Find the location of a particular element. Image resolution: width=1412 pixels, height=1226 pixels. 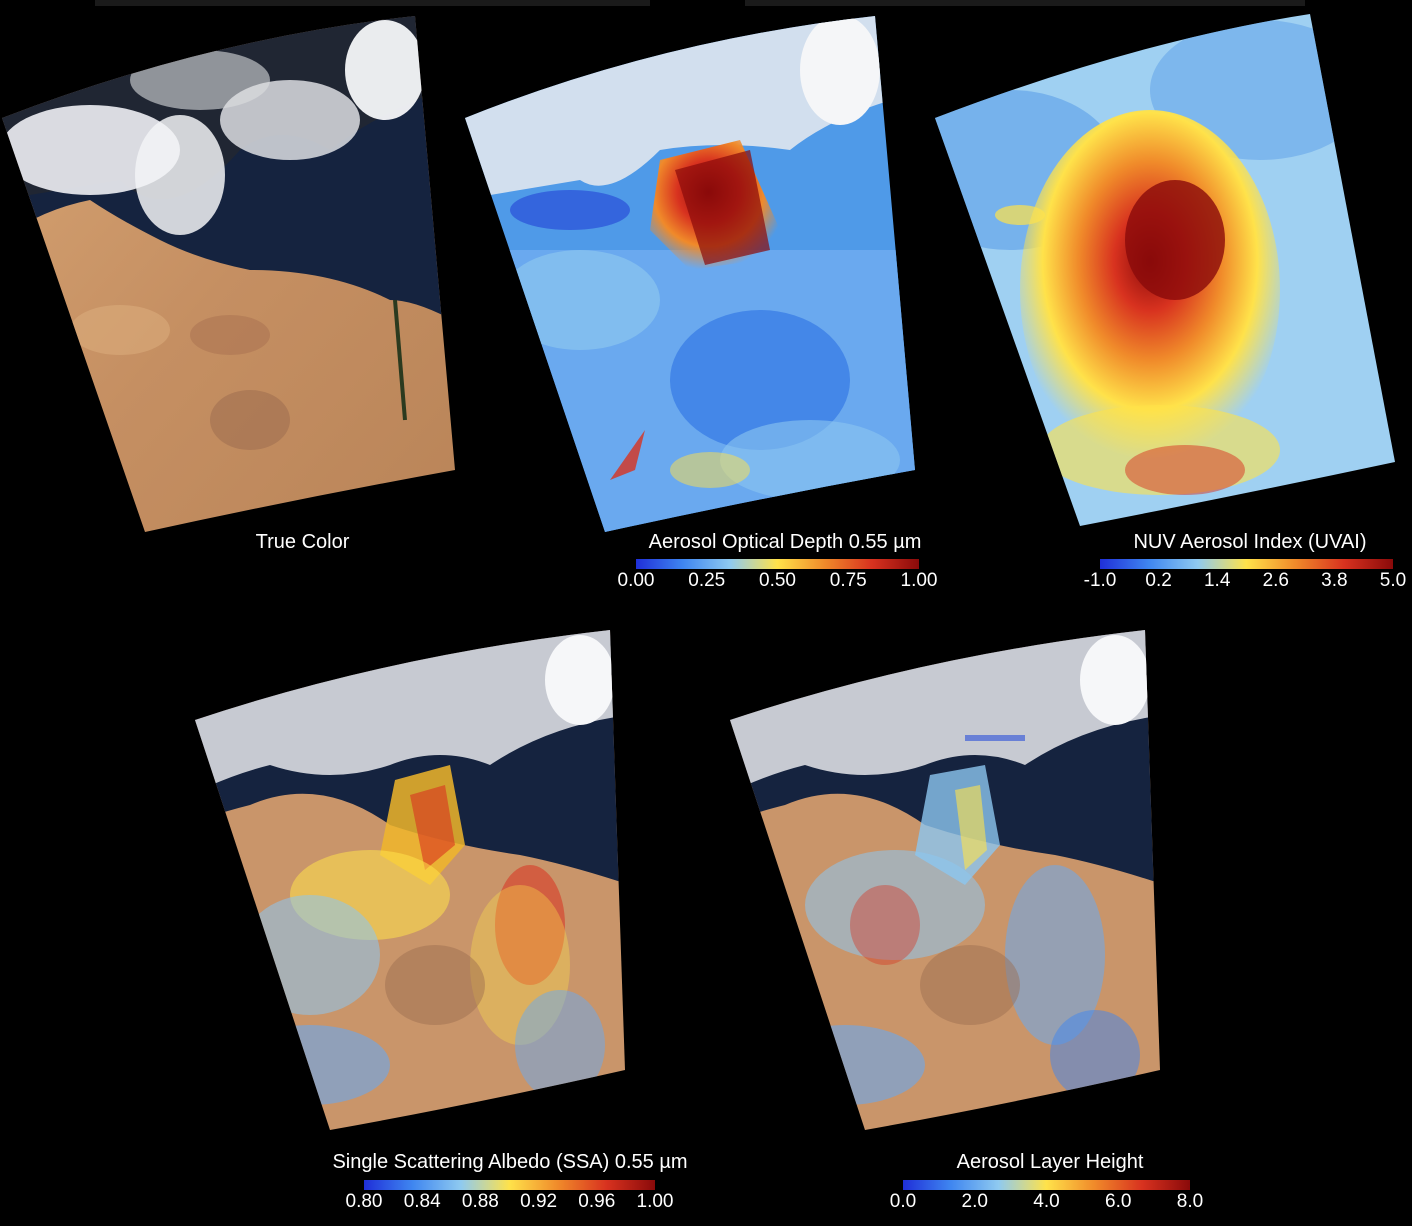

panel-caption-uvai: NUV Aerosol Index (UVAI) is located at coordinates (1250, 542).